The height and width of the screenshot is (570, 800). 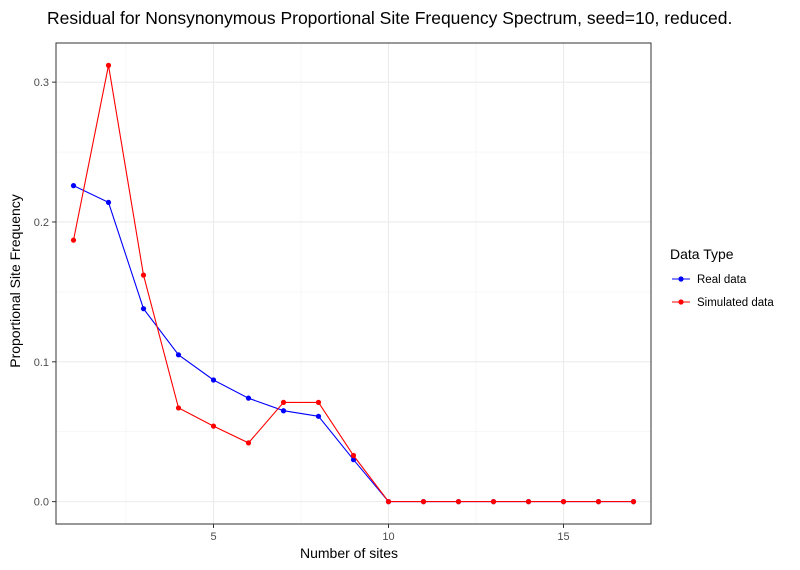 What do you see at coordinates (735, 303) in the screenshot?
I see `legend-label: Simulated data` at bounding box center [735, 303].